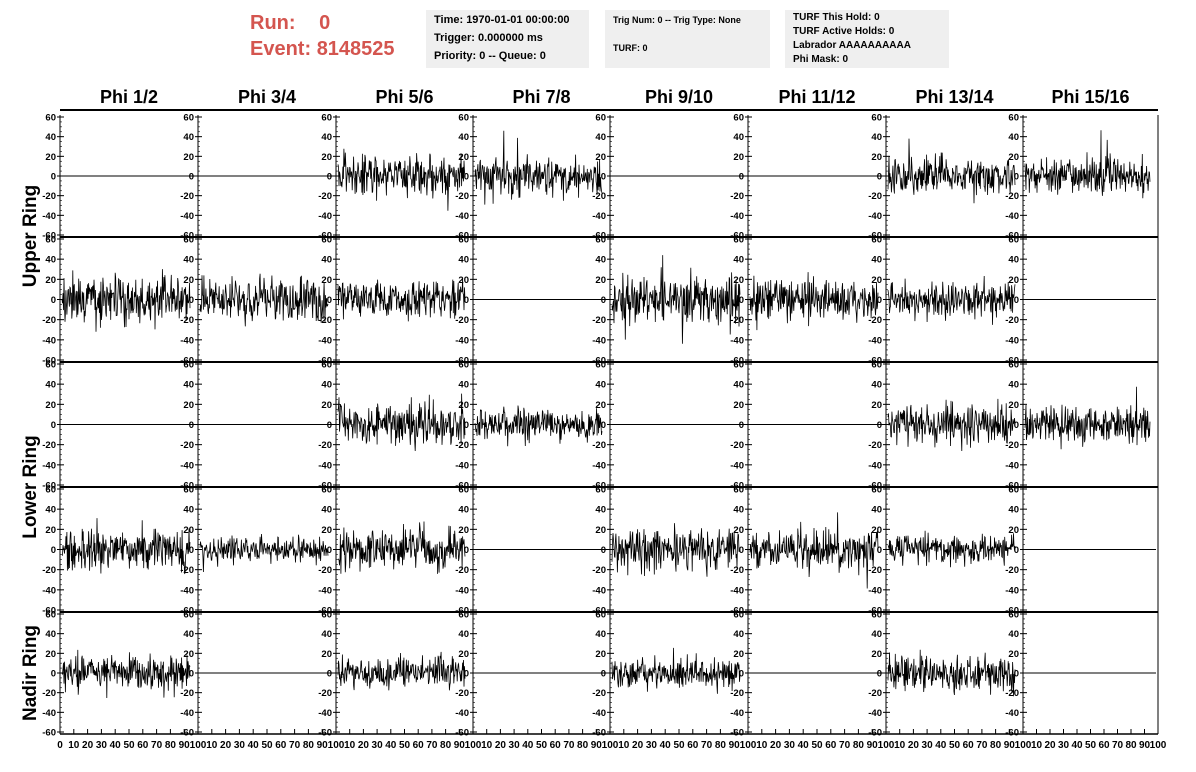  I want to click on x-tick-label-3-5: 60, so click(419, 745).